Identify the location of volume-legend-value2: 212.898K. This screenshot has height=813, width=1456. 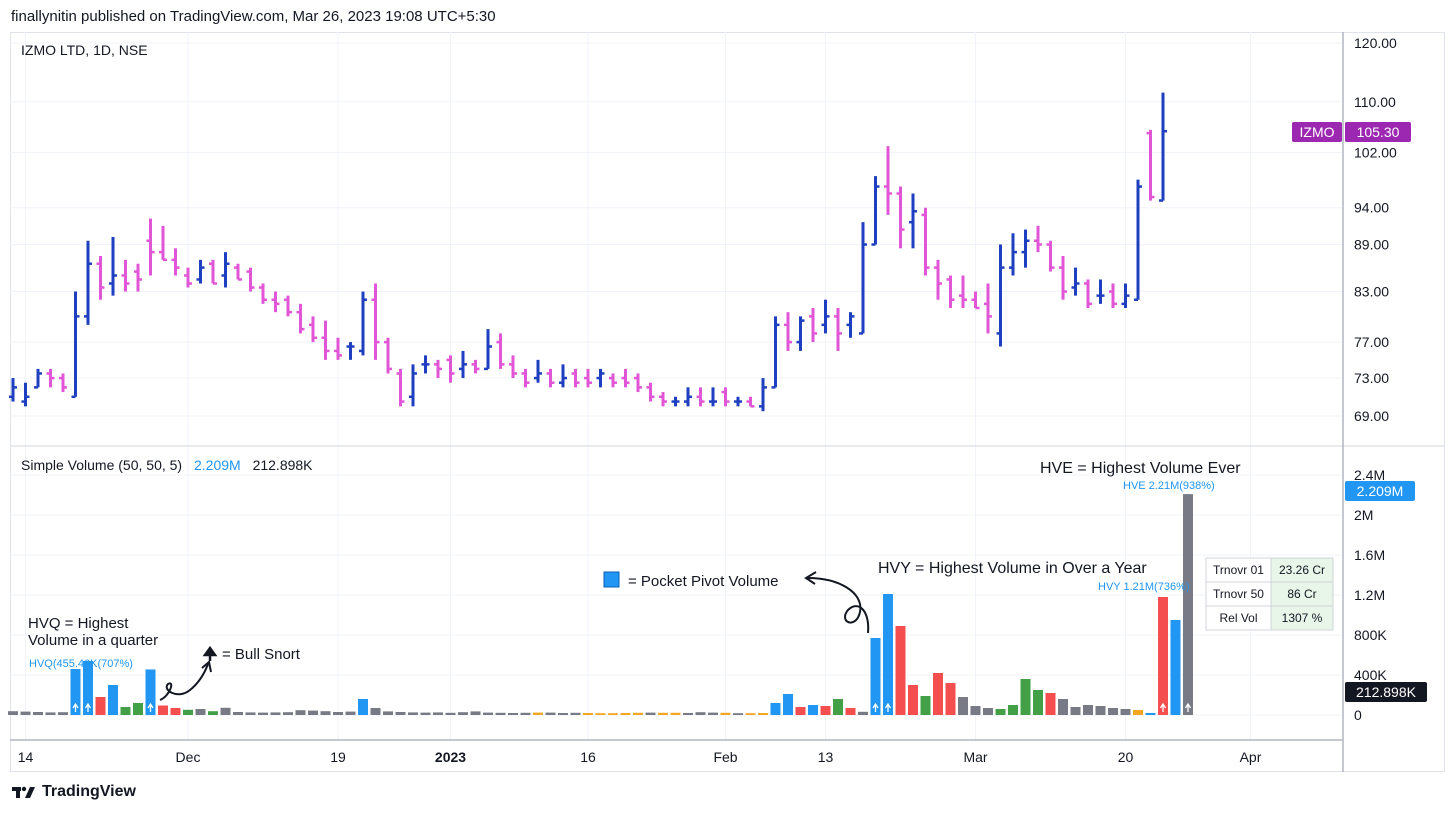
(283, 465).